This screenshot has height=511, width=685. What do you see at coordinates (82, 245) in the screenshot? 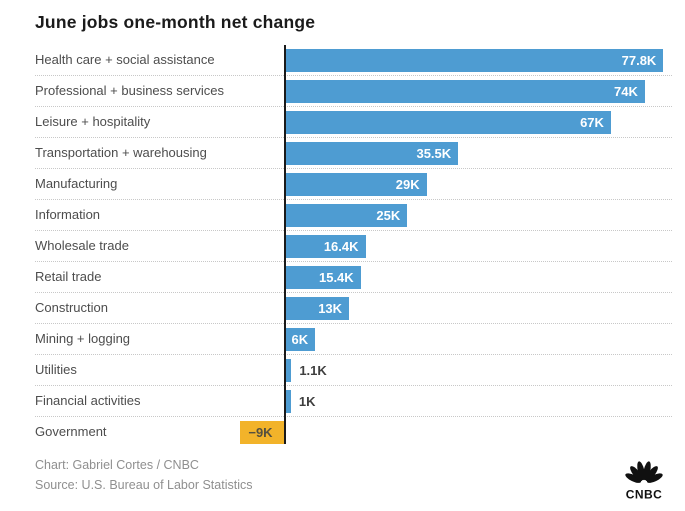
I see `category-label: Wholesale trade` at bounding box center [82, 245].